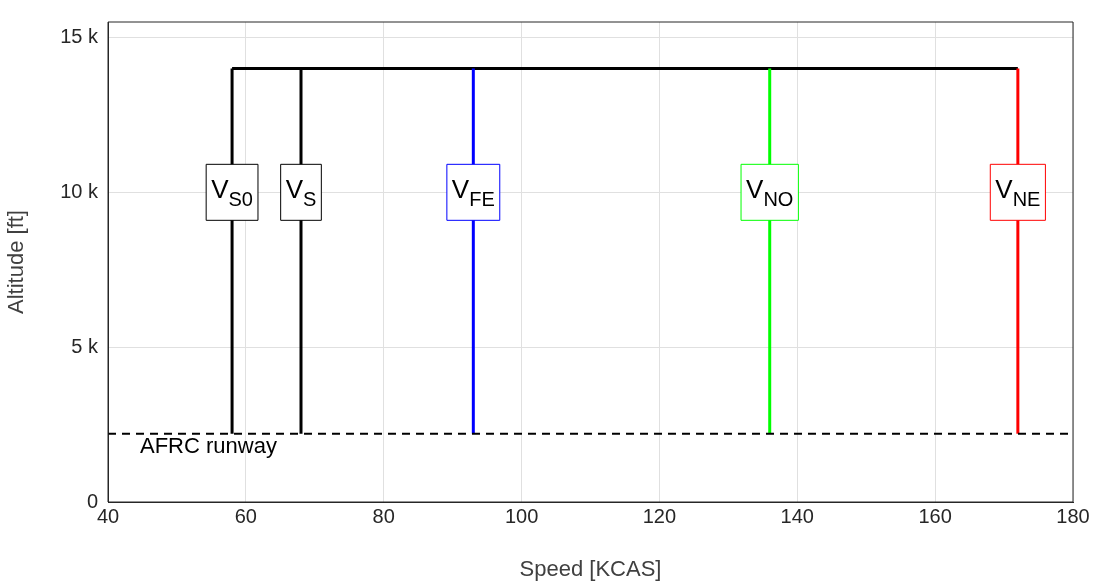 This screenshot has width=1101, height=587. What do you see at coordinates (245, 515) in the screenshot?
I see `x-tick-label: 60` at bounding box center [245, 515].